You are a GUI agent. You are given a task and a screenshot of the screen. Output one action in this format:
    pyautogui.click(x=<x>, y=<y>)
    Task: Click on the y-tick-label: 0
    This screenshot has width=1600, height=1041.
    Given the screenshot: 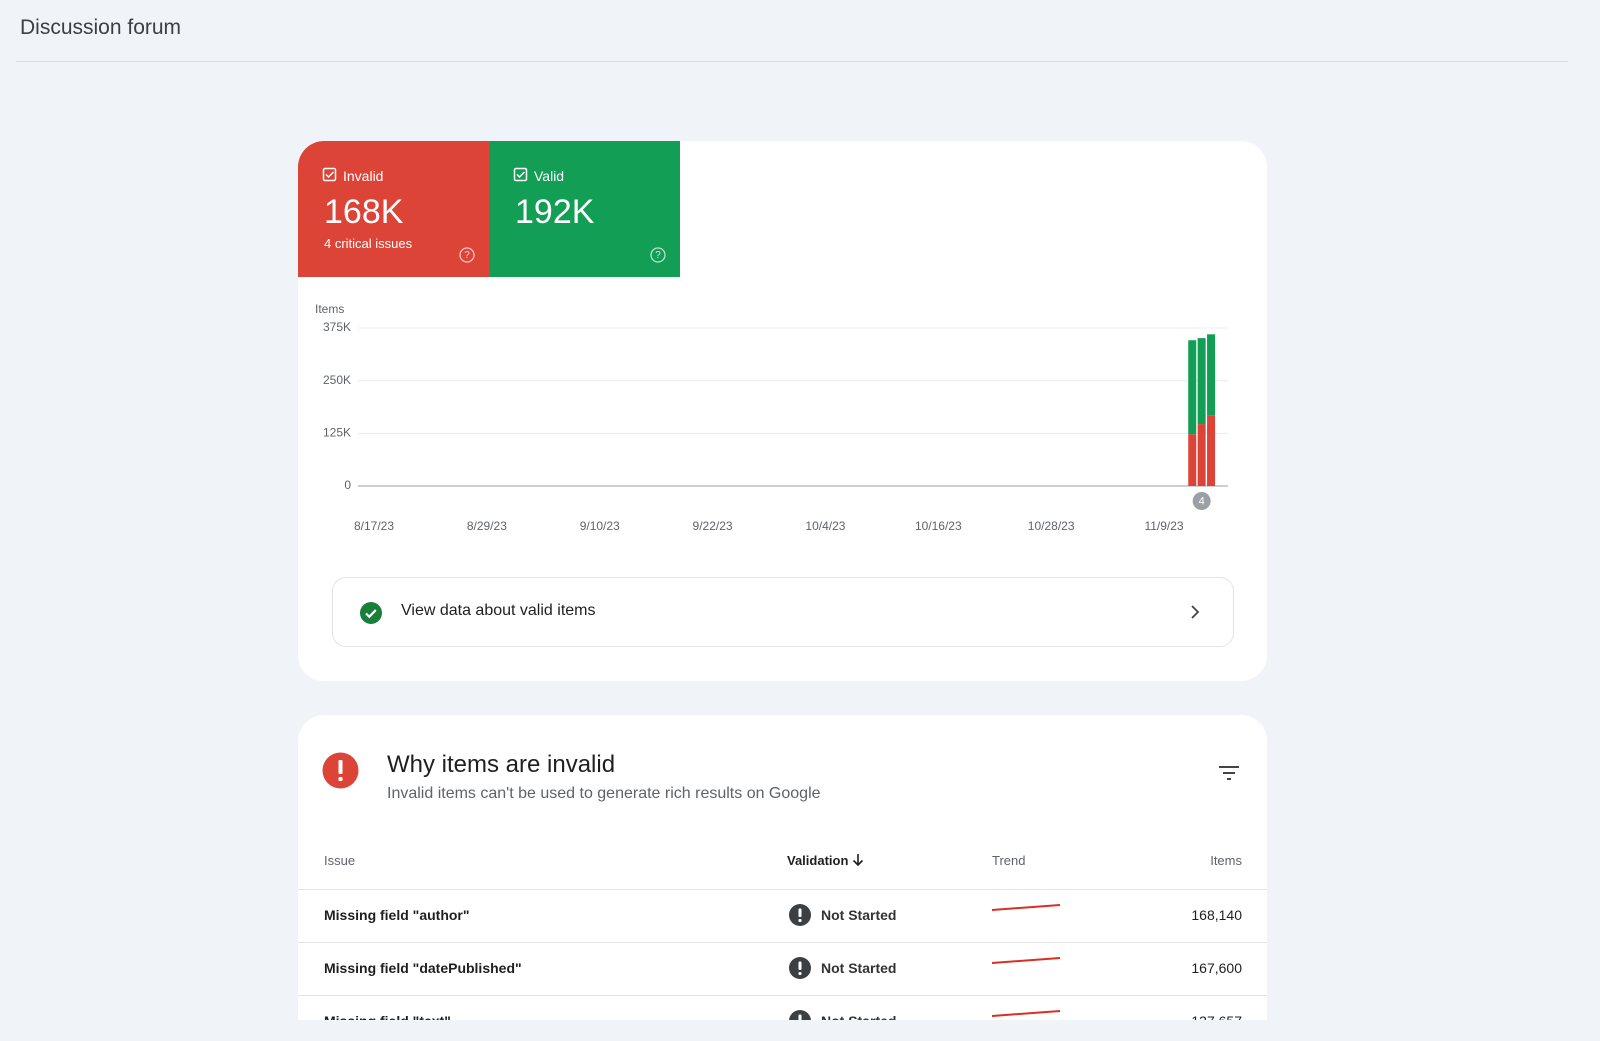 What is the action you would take?
    pyautogui.click(x=347, y=485)
    